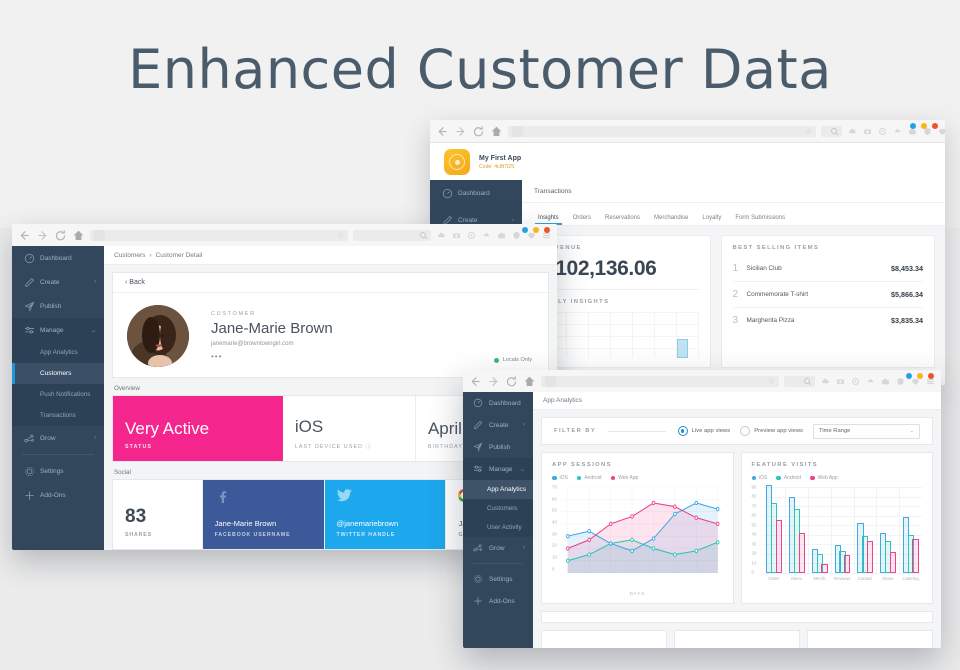 The height and width of the screenshot is (670, 960). I want to click on tile-last-device: iOS LAST DEVICE USED ⓘ, so click(349, 428).